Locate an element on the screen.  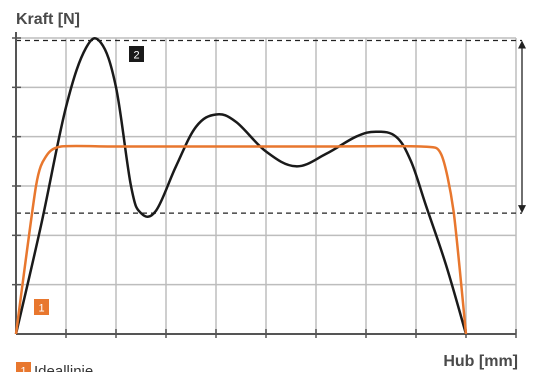
y-axis-label: Kraft [N] is located at coordinates (48, 19).